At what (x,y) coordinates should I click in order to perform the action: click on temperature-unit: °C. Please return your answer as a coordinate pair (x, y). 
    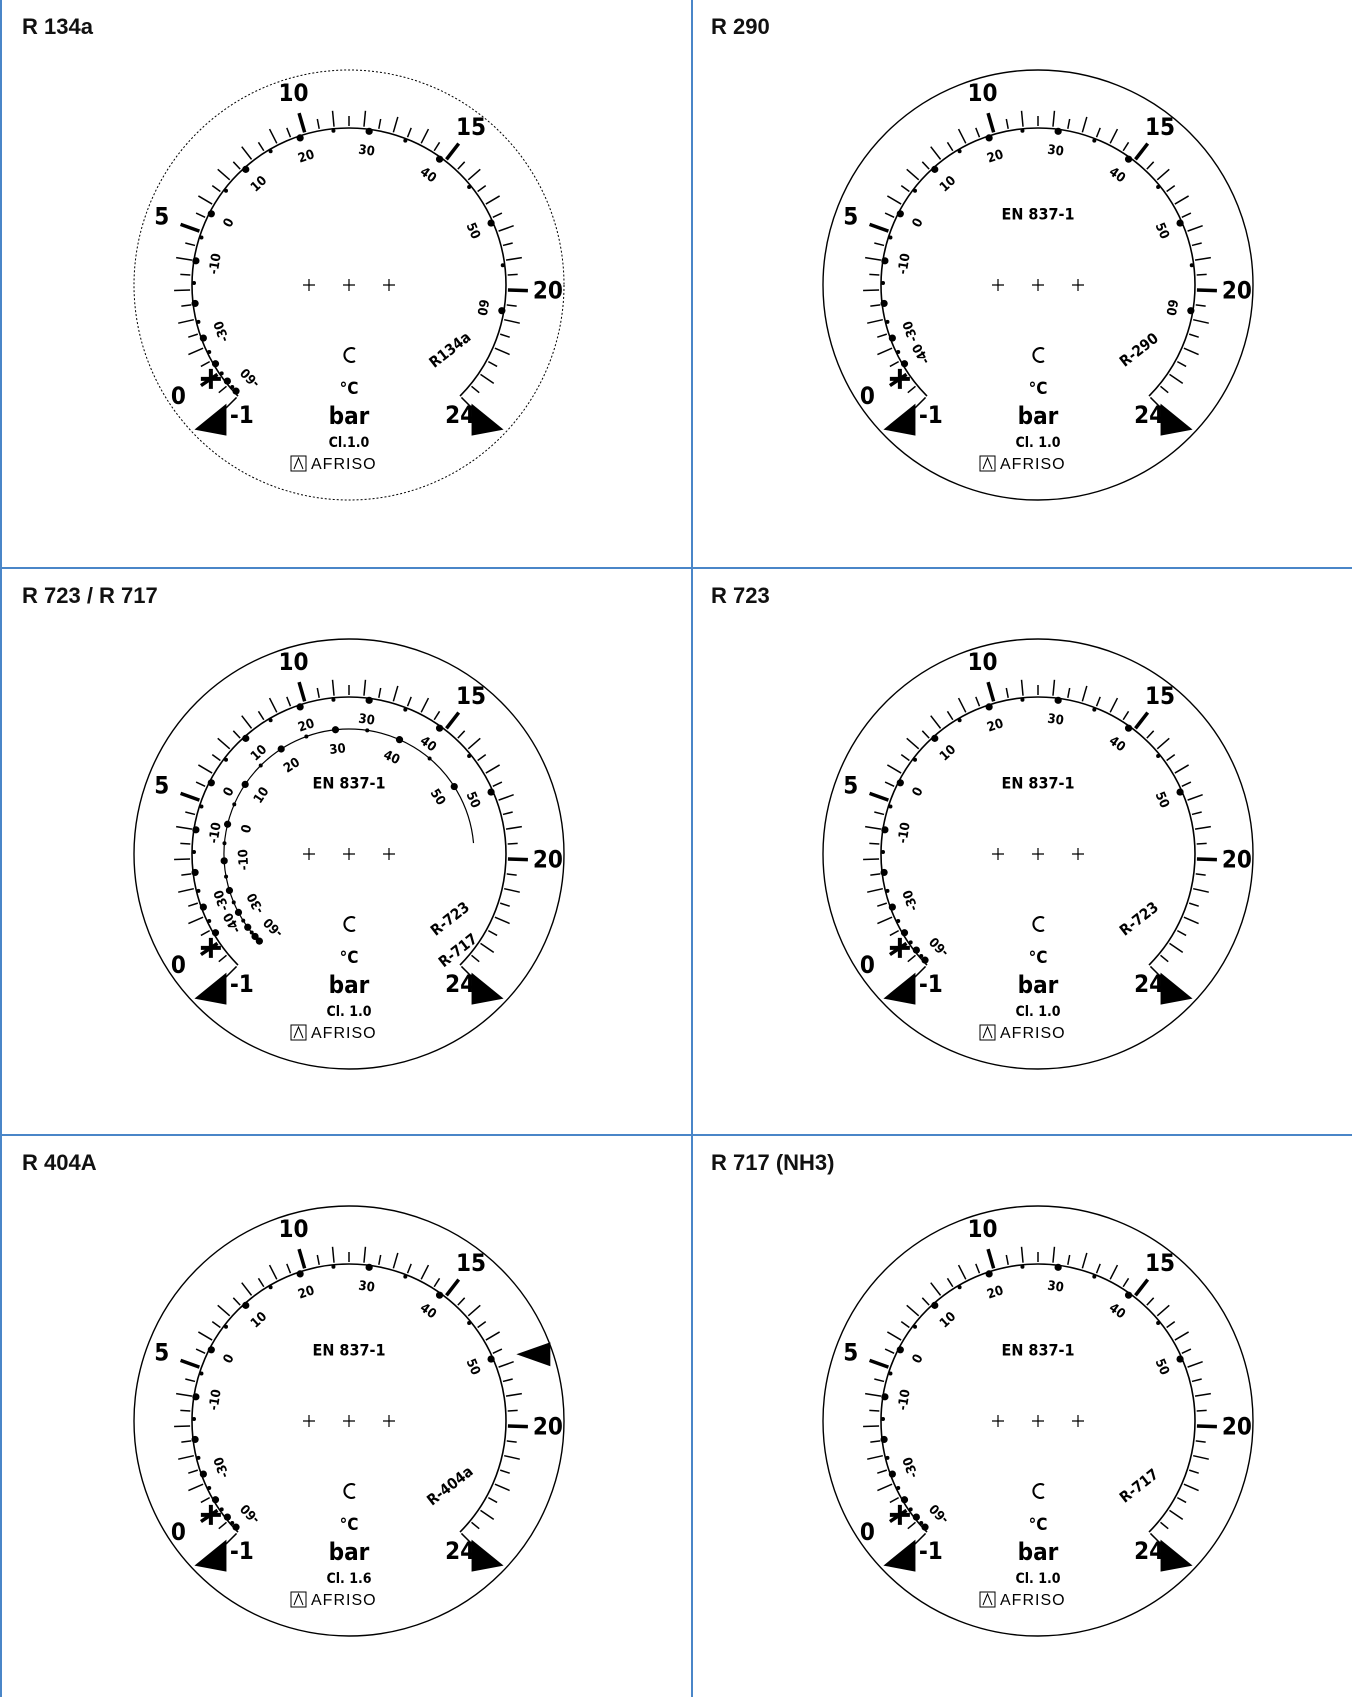
    Looking at the image, I should click on (1038, 958).